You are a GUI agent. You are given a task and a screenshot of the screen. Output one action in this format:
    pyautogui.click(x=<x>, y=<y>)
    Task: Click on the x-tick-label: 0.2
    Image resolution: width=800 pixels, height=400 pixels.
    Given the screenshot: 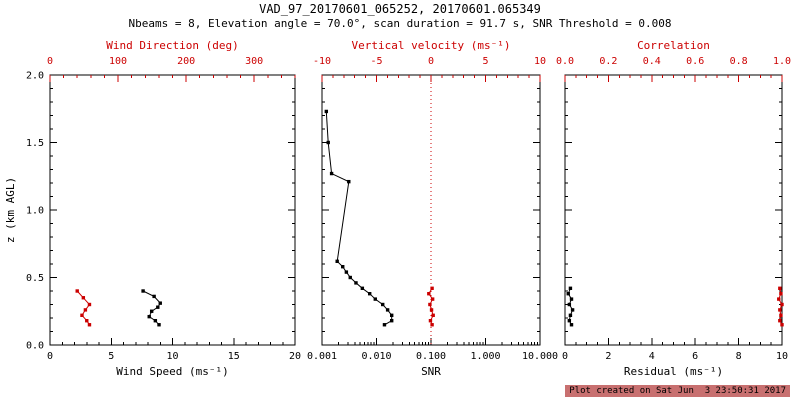 What is the action you would take?
    pyautogui.click(x=608, y=61)
    